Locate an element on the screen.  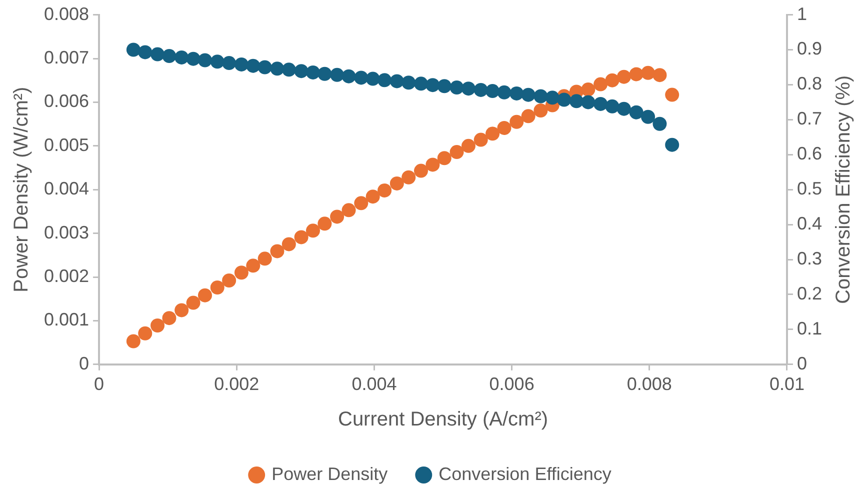
y-tick-label: 0.002 is located at coordinates (67, 276).